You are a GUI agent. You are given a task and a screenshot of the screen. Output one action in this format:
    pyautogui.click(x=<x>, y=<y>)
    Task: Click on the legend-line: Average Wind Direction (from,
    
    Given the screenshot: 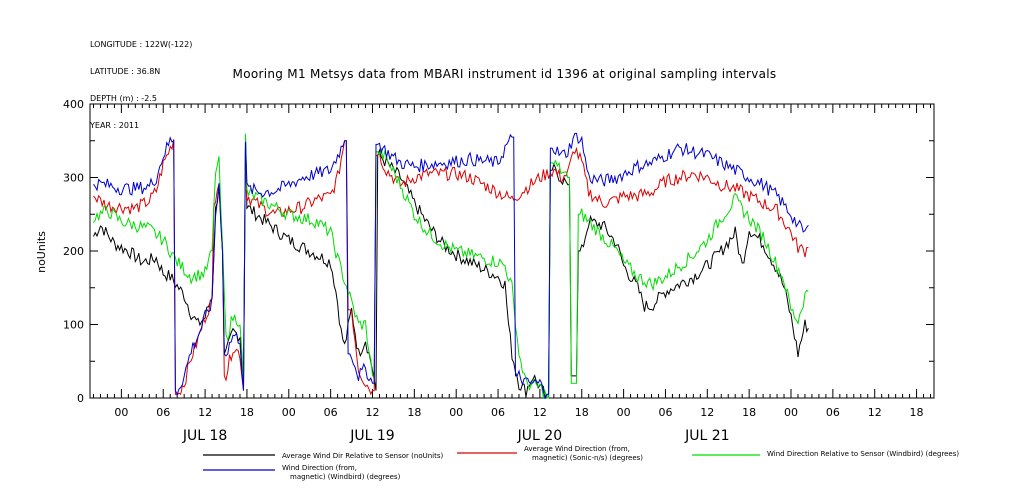 What is the action you would take?
    pyautogui.click(x=577, y=449)
    